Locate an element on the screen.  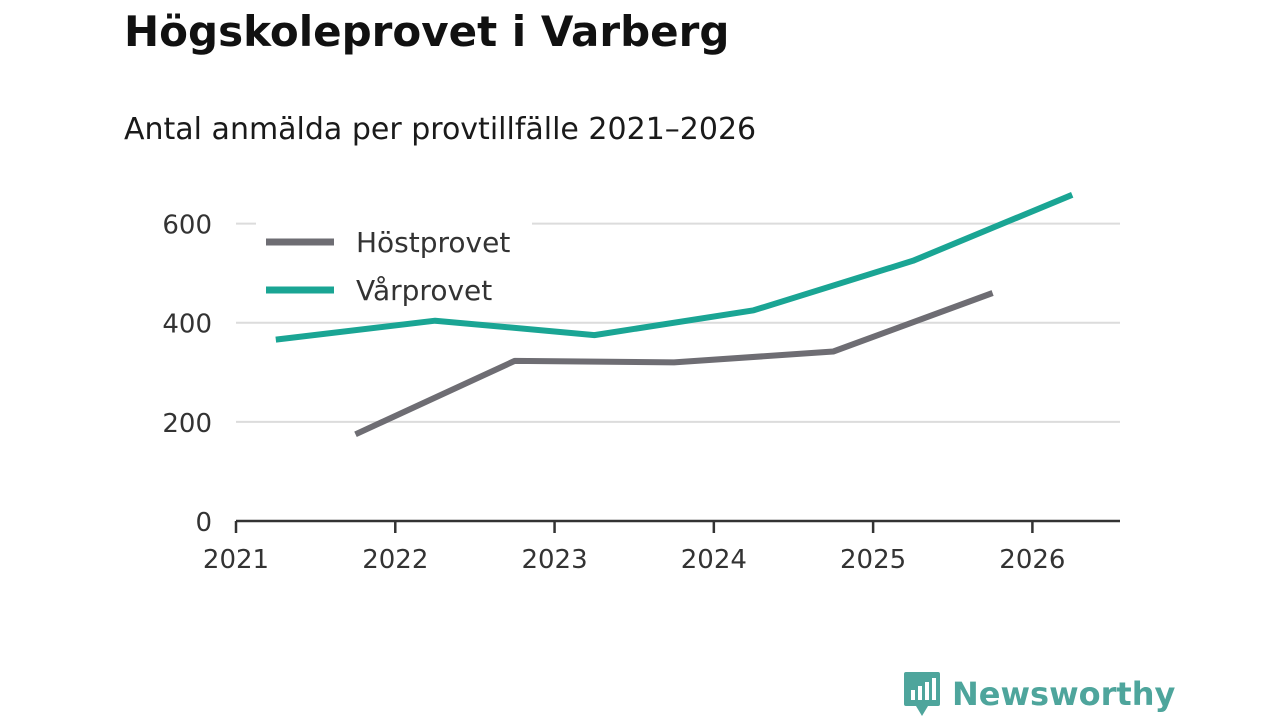
x-tick-label: 2022 is located at coordinates (395, 560).